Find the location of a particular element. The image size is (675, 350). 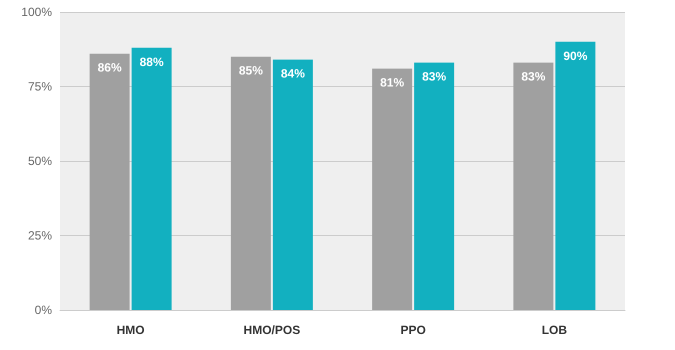

y-tick-label: 0% is located at coordinates (43, 310).